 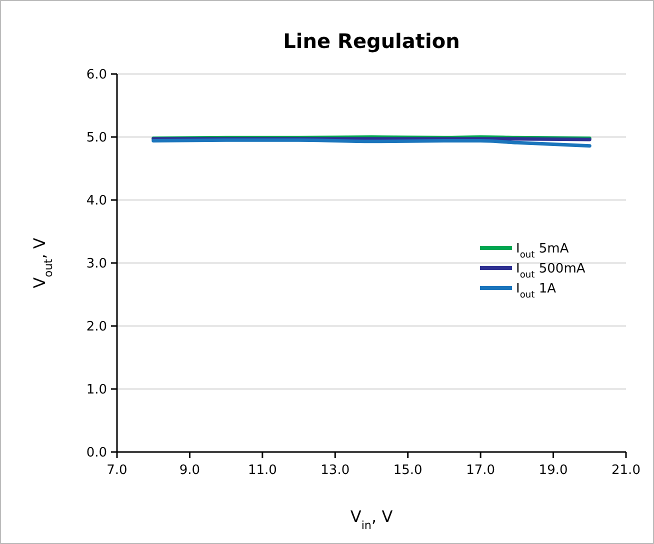 I want to click on legend-label: I$_{out}$ 5mA, so click(x=542, y=251).